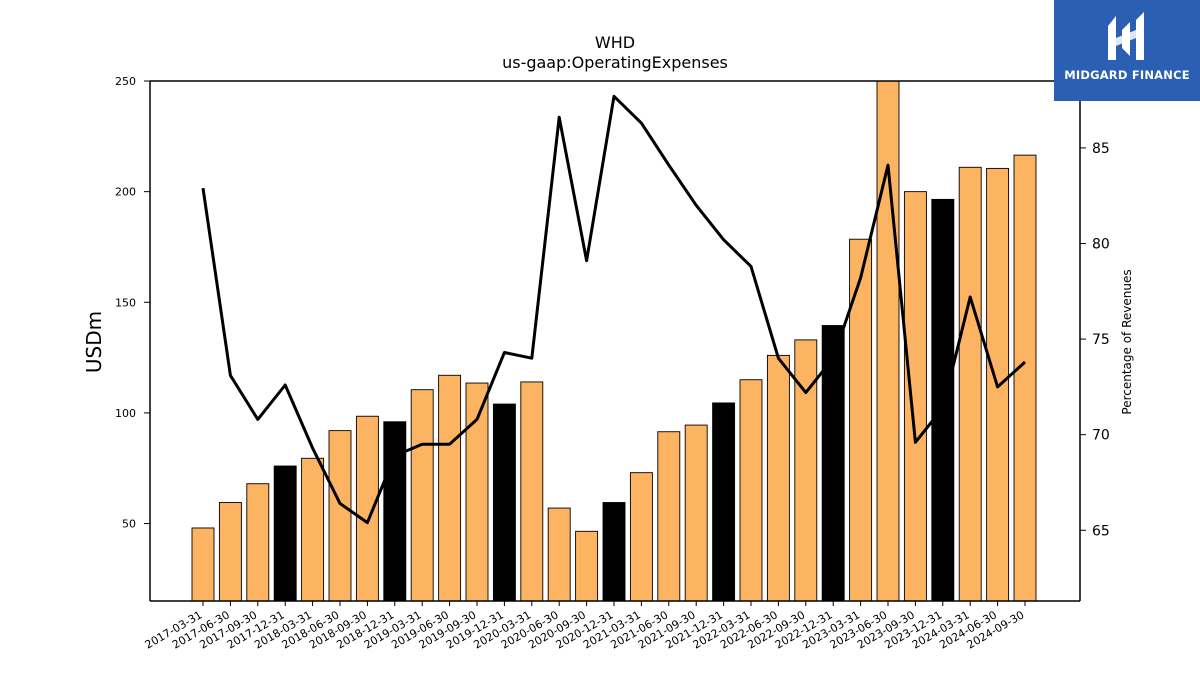 Image resolution: width=1200 pixels, height=675 pixels. I want to click on y2-tick-label: 70, so click(1101, 436).